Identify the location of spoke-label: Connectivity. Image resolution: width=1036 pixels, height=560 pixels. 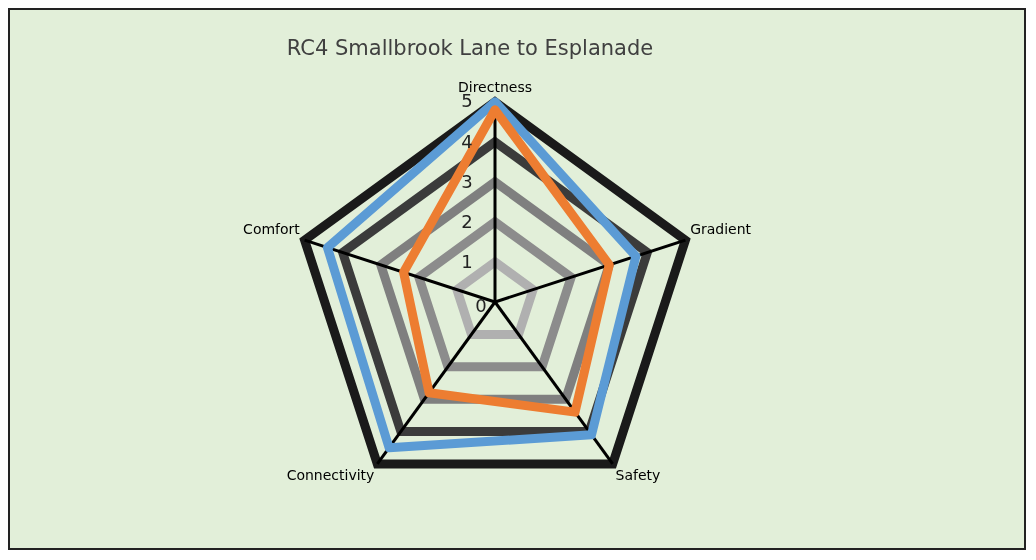
(330, 475).